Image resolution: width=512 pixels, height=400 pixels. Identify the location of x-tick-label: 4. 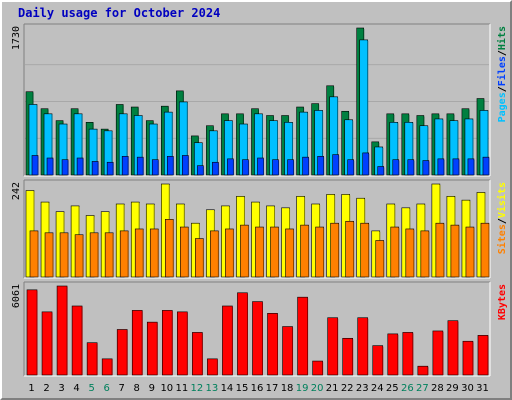
(76, 388).